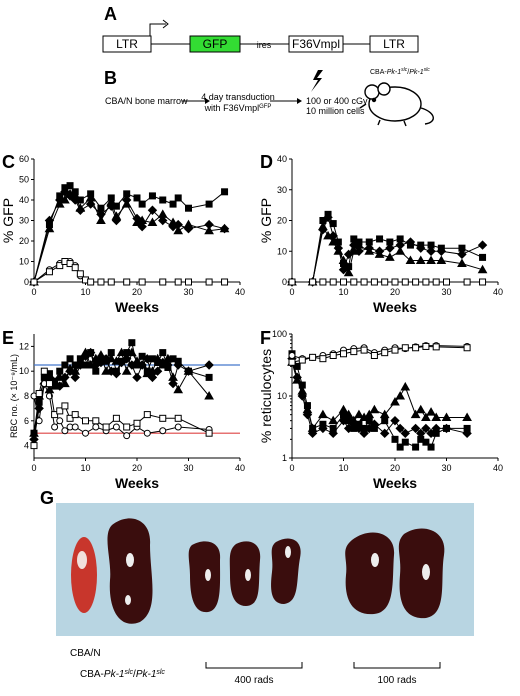 The width and height of the screenshot is (520, 696). What do you see at coordinates (24, 159) in the screenshot?
I see `y-tick-label: 60` at bounding box center [24, 159].